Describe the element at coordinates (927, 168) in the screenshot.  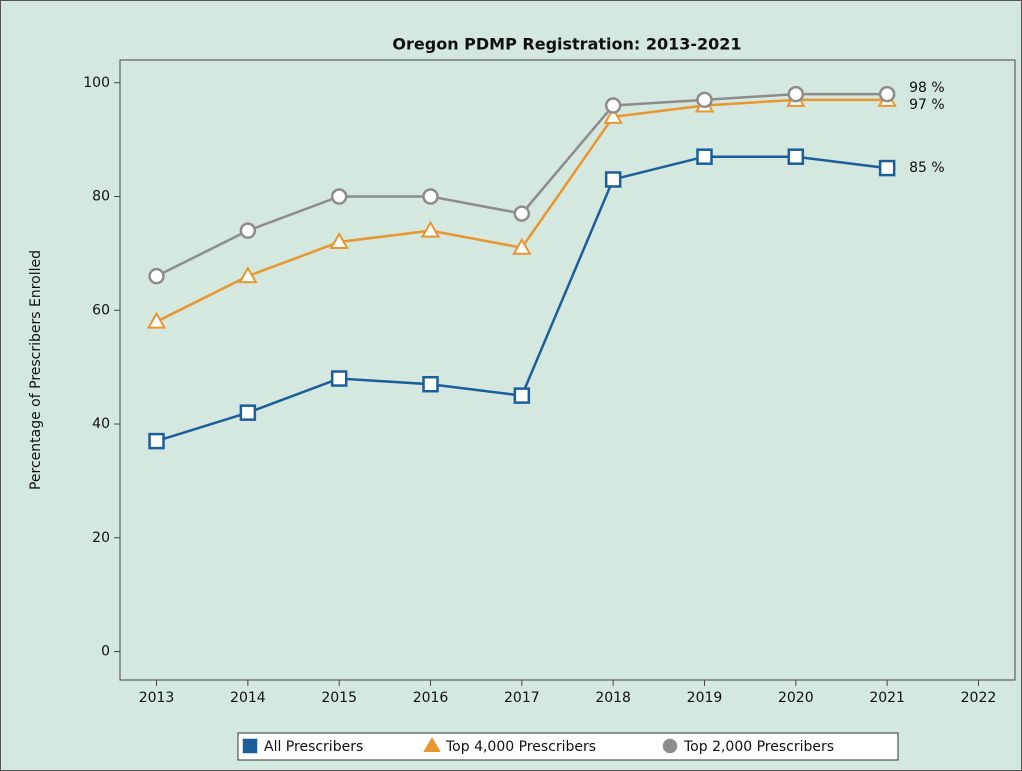
I see `data-label: 85 %` at that location.